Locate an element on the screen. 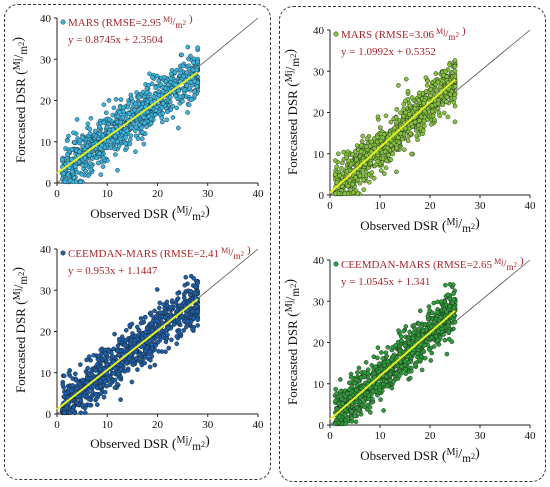  legend-close-paren: ) is located at coordinates (464, 31).